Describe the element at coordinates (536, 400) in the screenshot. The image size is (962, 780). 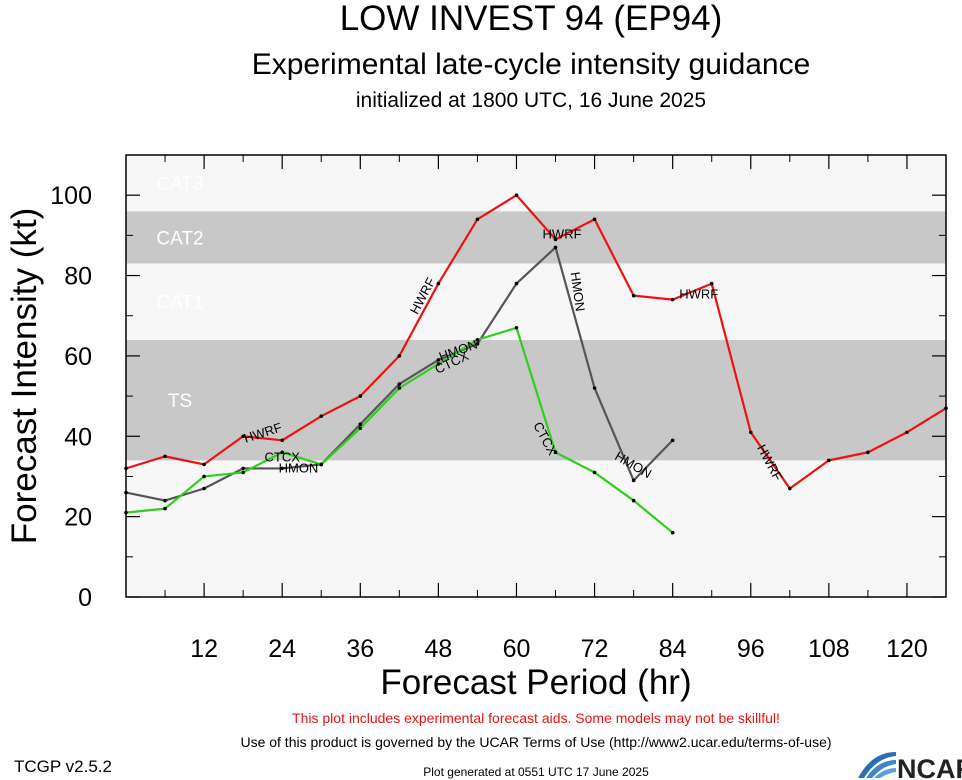
I see `band-ts` at that location.